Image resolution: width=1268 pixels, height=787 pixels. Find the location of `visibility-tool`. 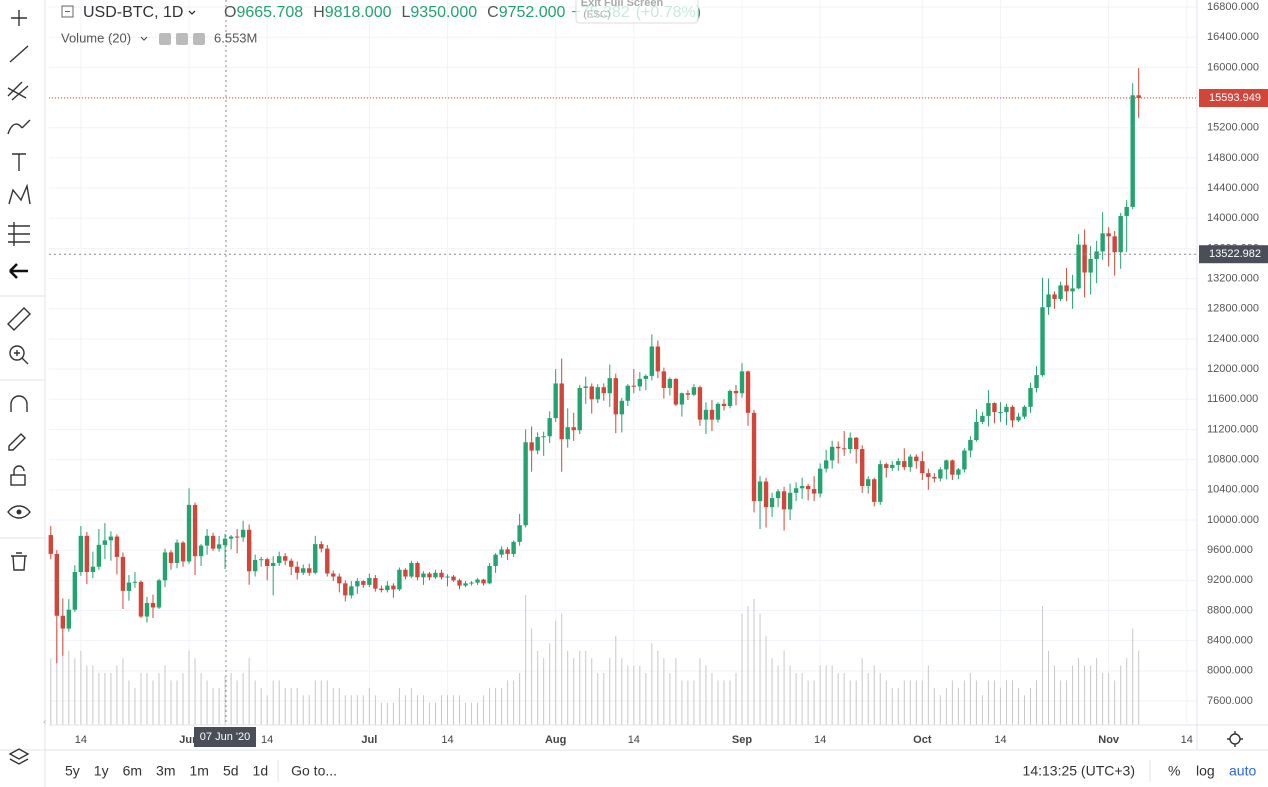

visibility-tool is located at coordinates (19, 512).